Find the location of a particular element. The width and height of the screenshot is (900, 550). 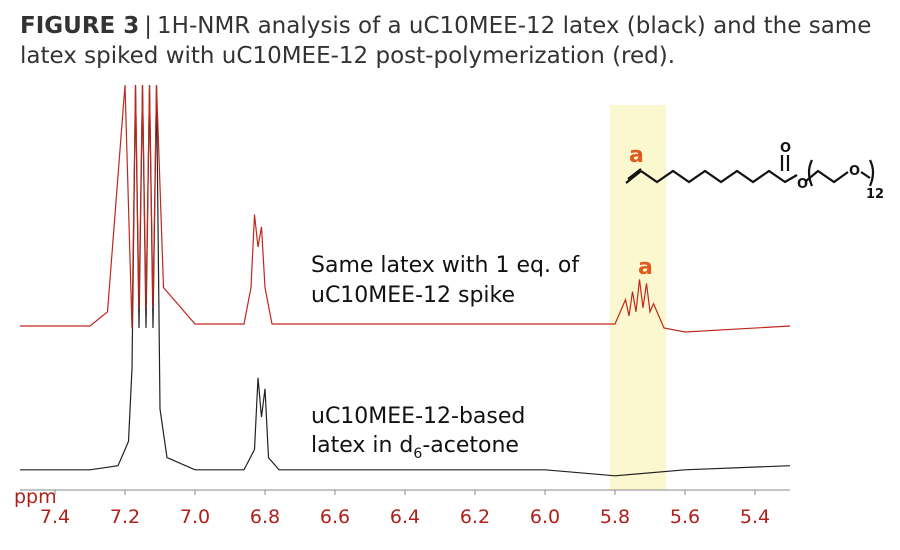

x-tick-label: 7.4 is located at coordinates (55, 517).